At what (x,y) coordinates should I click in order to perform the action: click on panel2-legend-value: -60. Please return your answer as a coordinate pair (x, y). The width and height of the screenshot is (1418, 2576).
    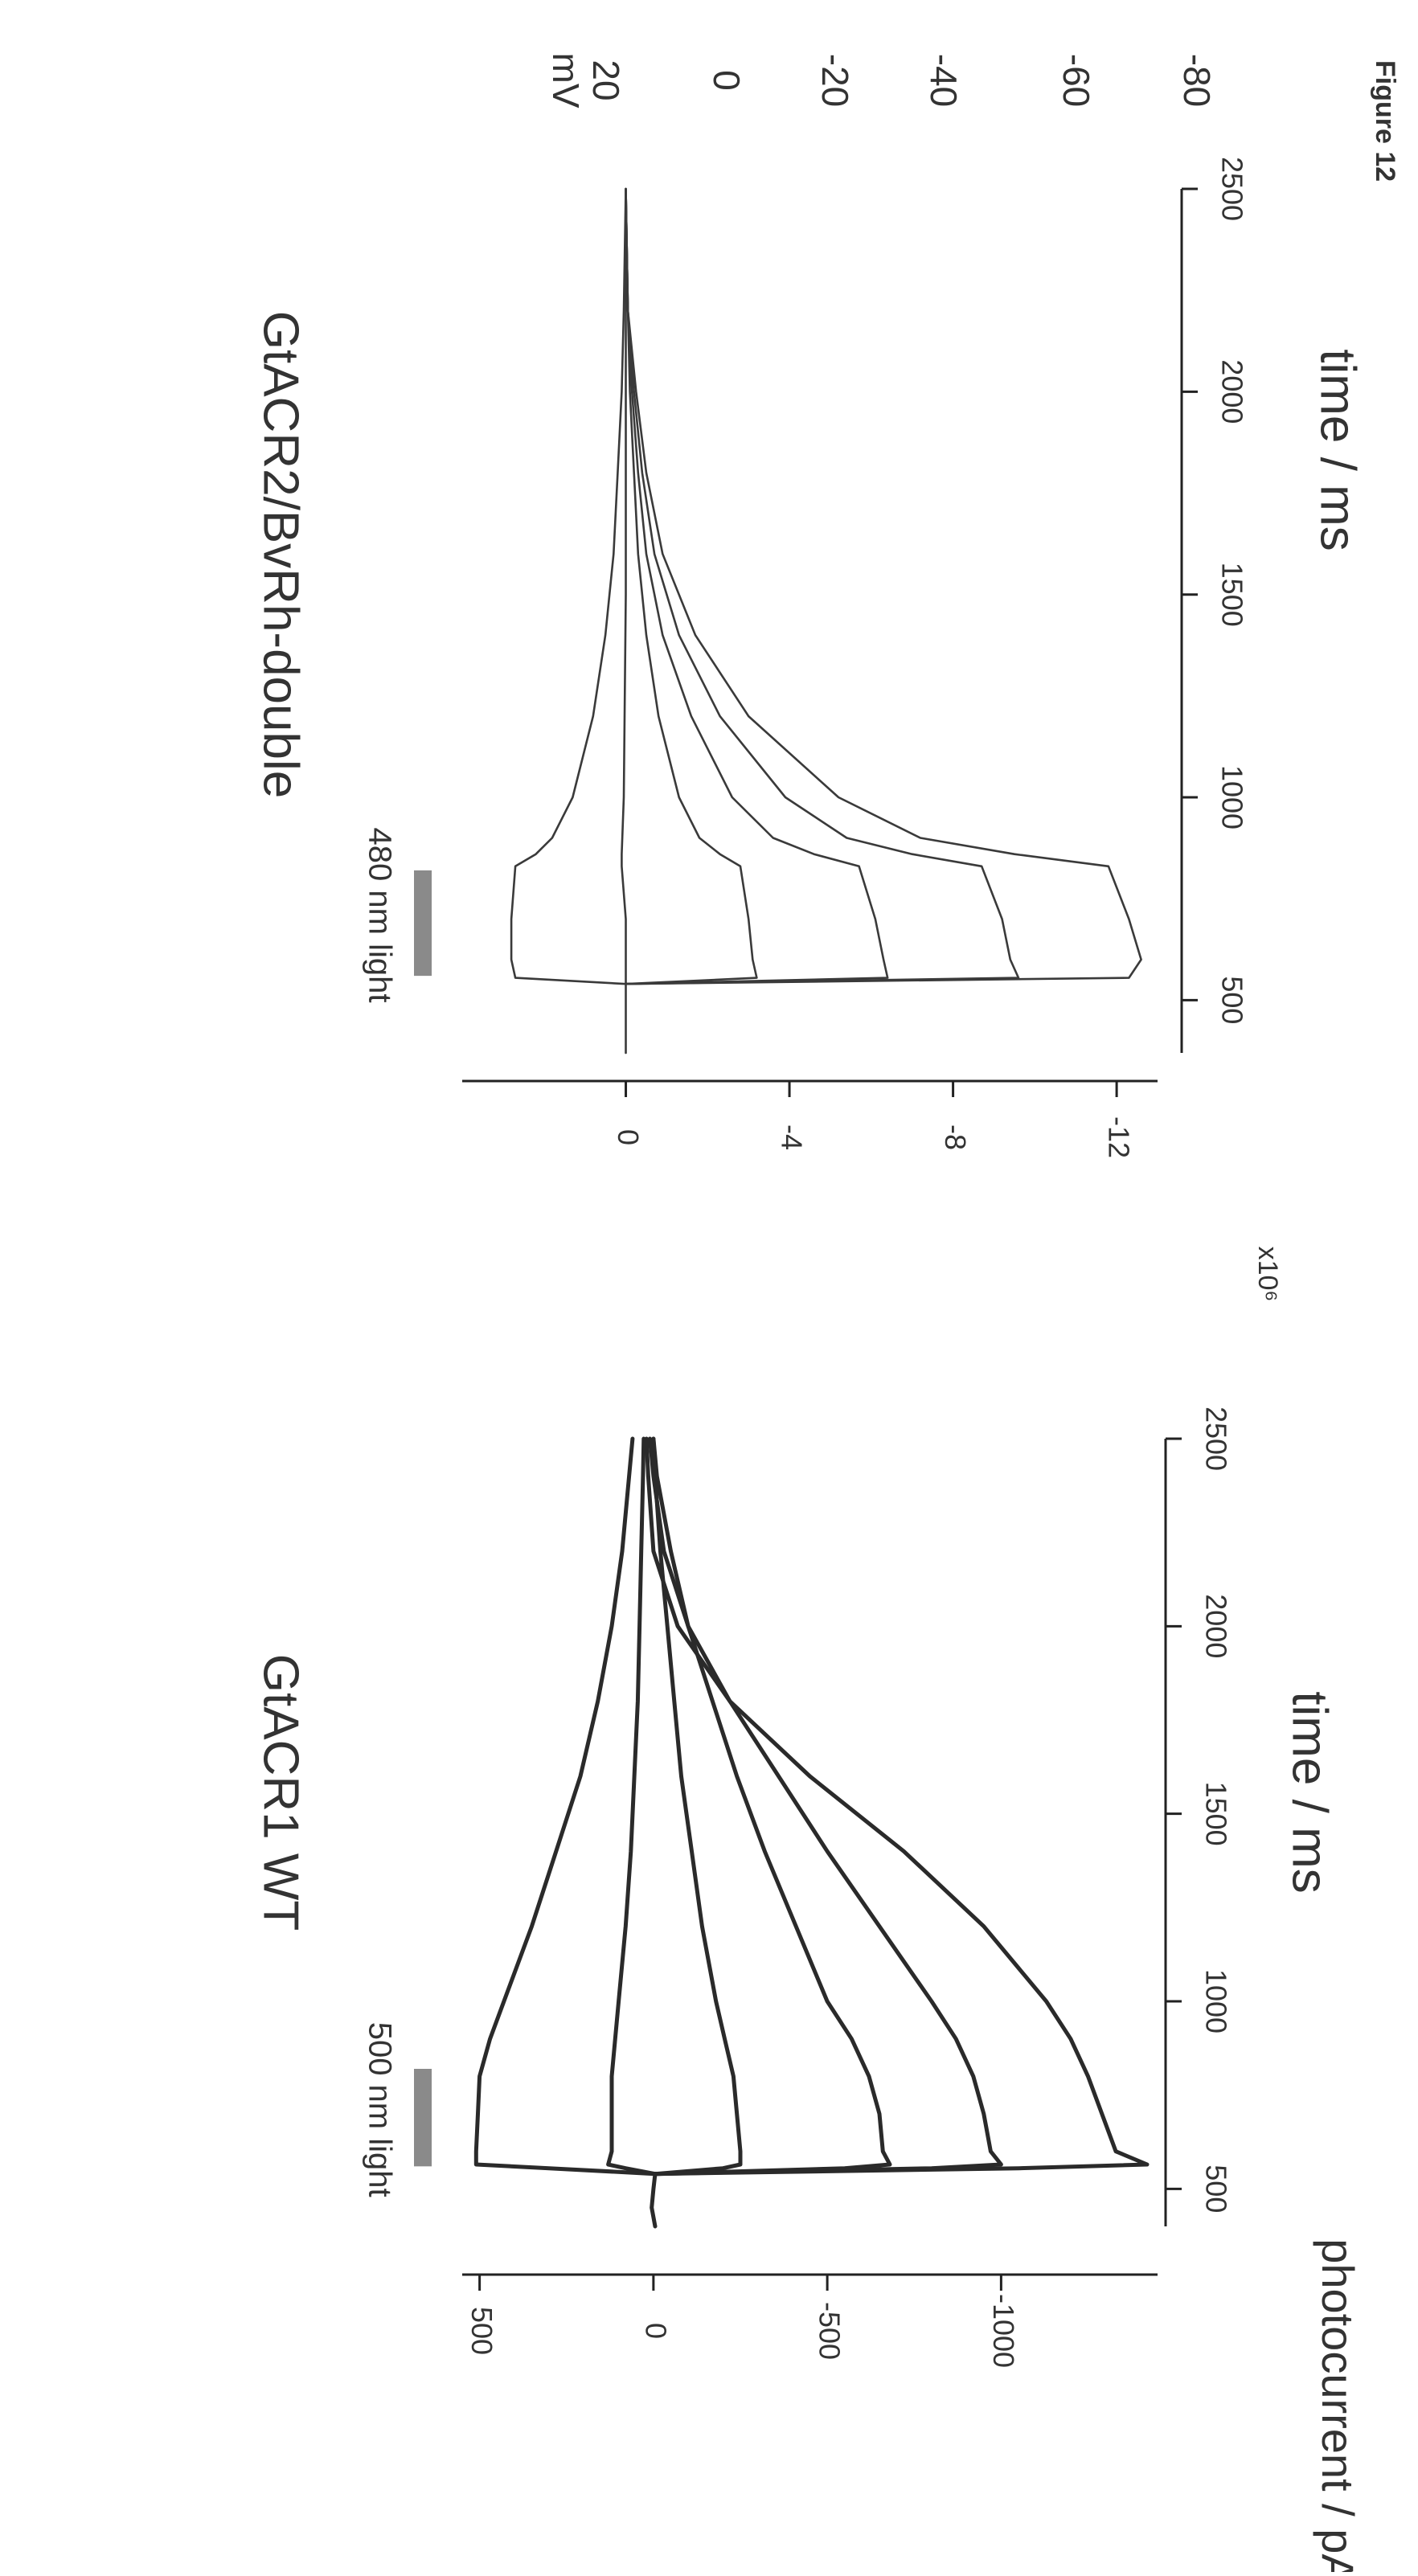
    Looking at the image, I should click on (1076, 80).